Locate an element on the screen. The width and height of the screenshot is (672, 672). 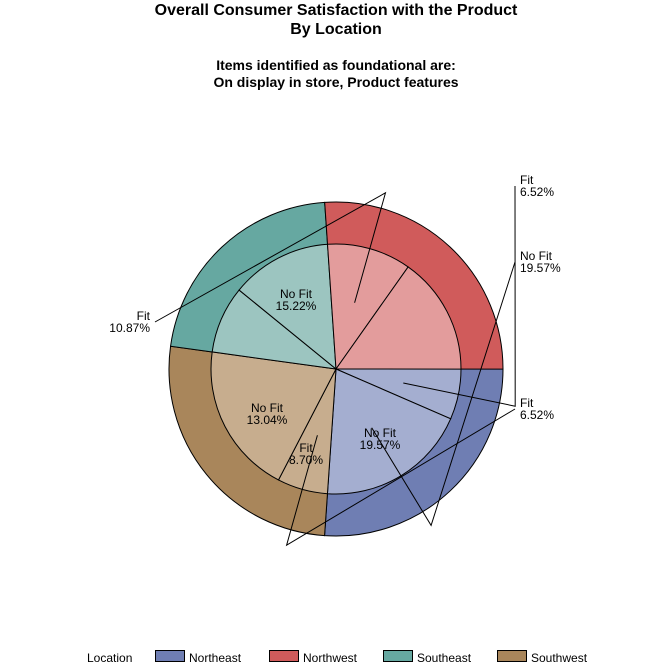
slice-label-northeast-no-fit-group: No Fit is located at coordinates (536, 256).